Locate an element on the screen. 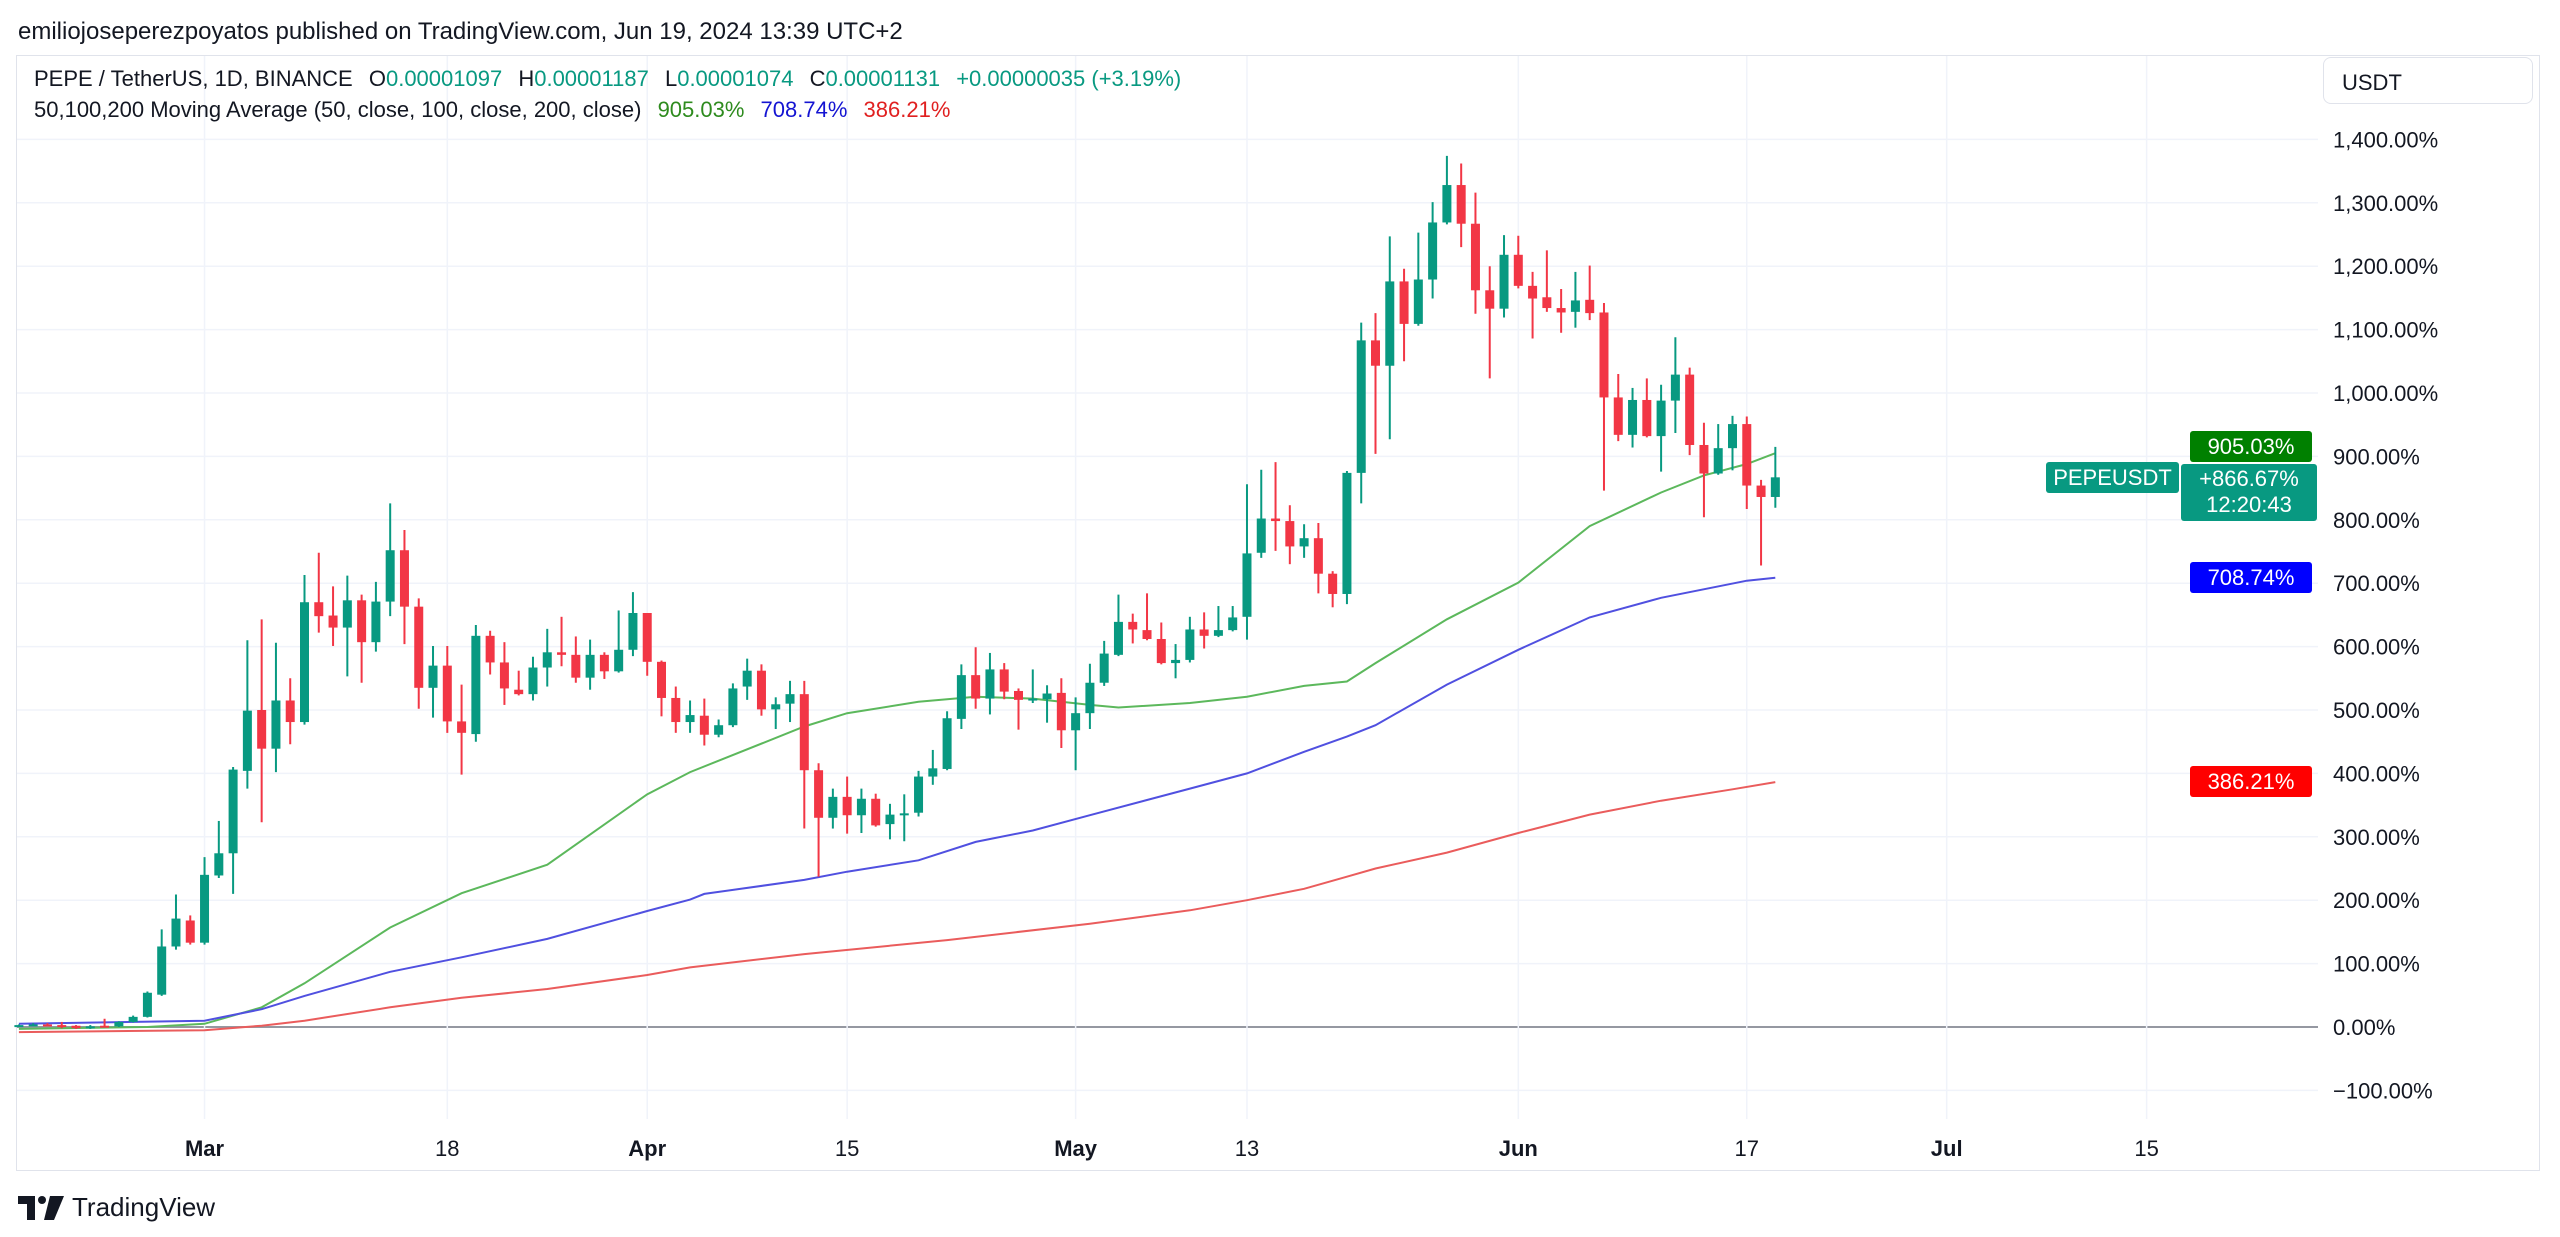 The width and height of the screenshot is (2560, 1237). symbol-title: PEPE / TetherUS, 1D, BINANCE is located at coordinates (193, 78).